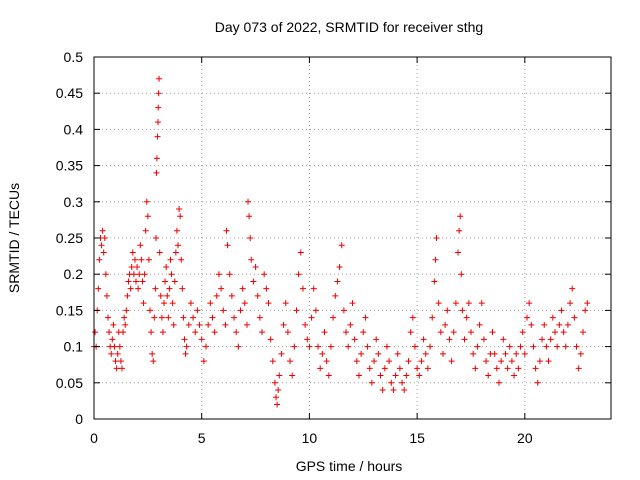 The width and height of the screenshot is (640, 480). What do you see at coordinates (417, 438) in the screenshot?
I see `x-tick-label: 15` at bounding box center [417, 438].